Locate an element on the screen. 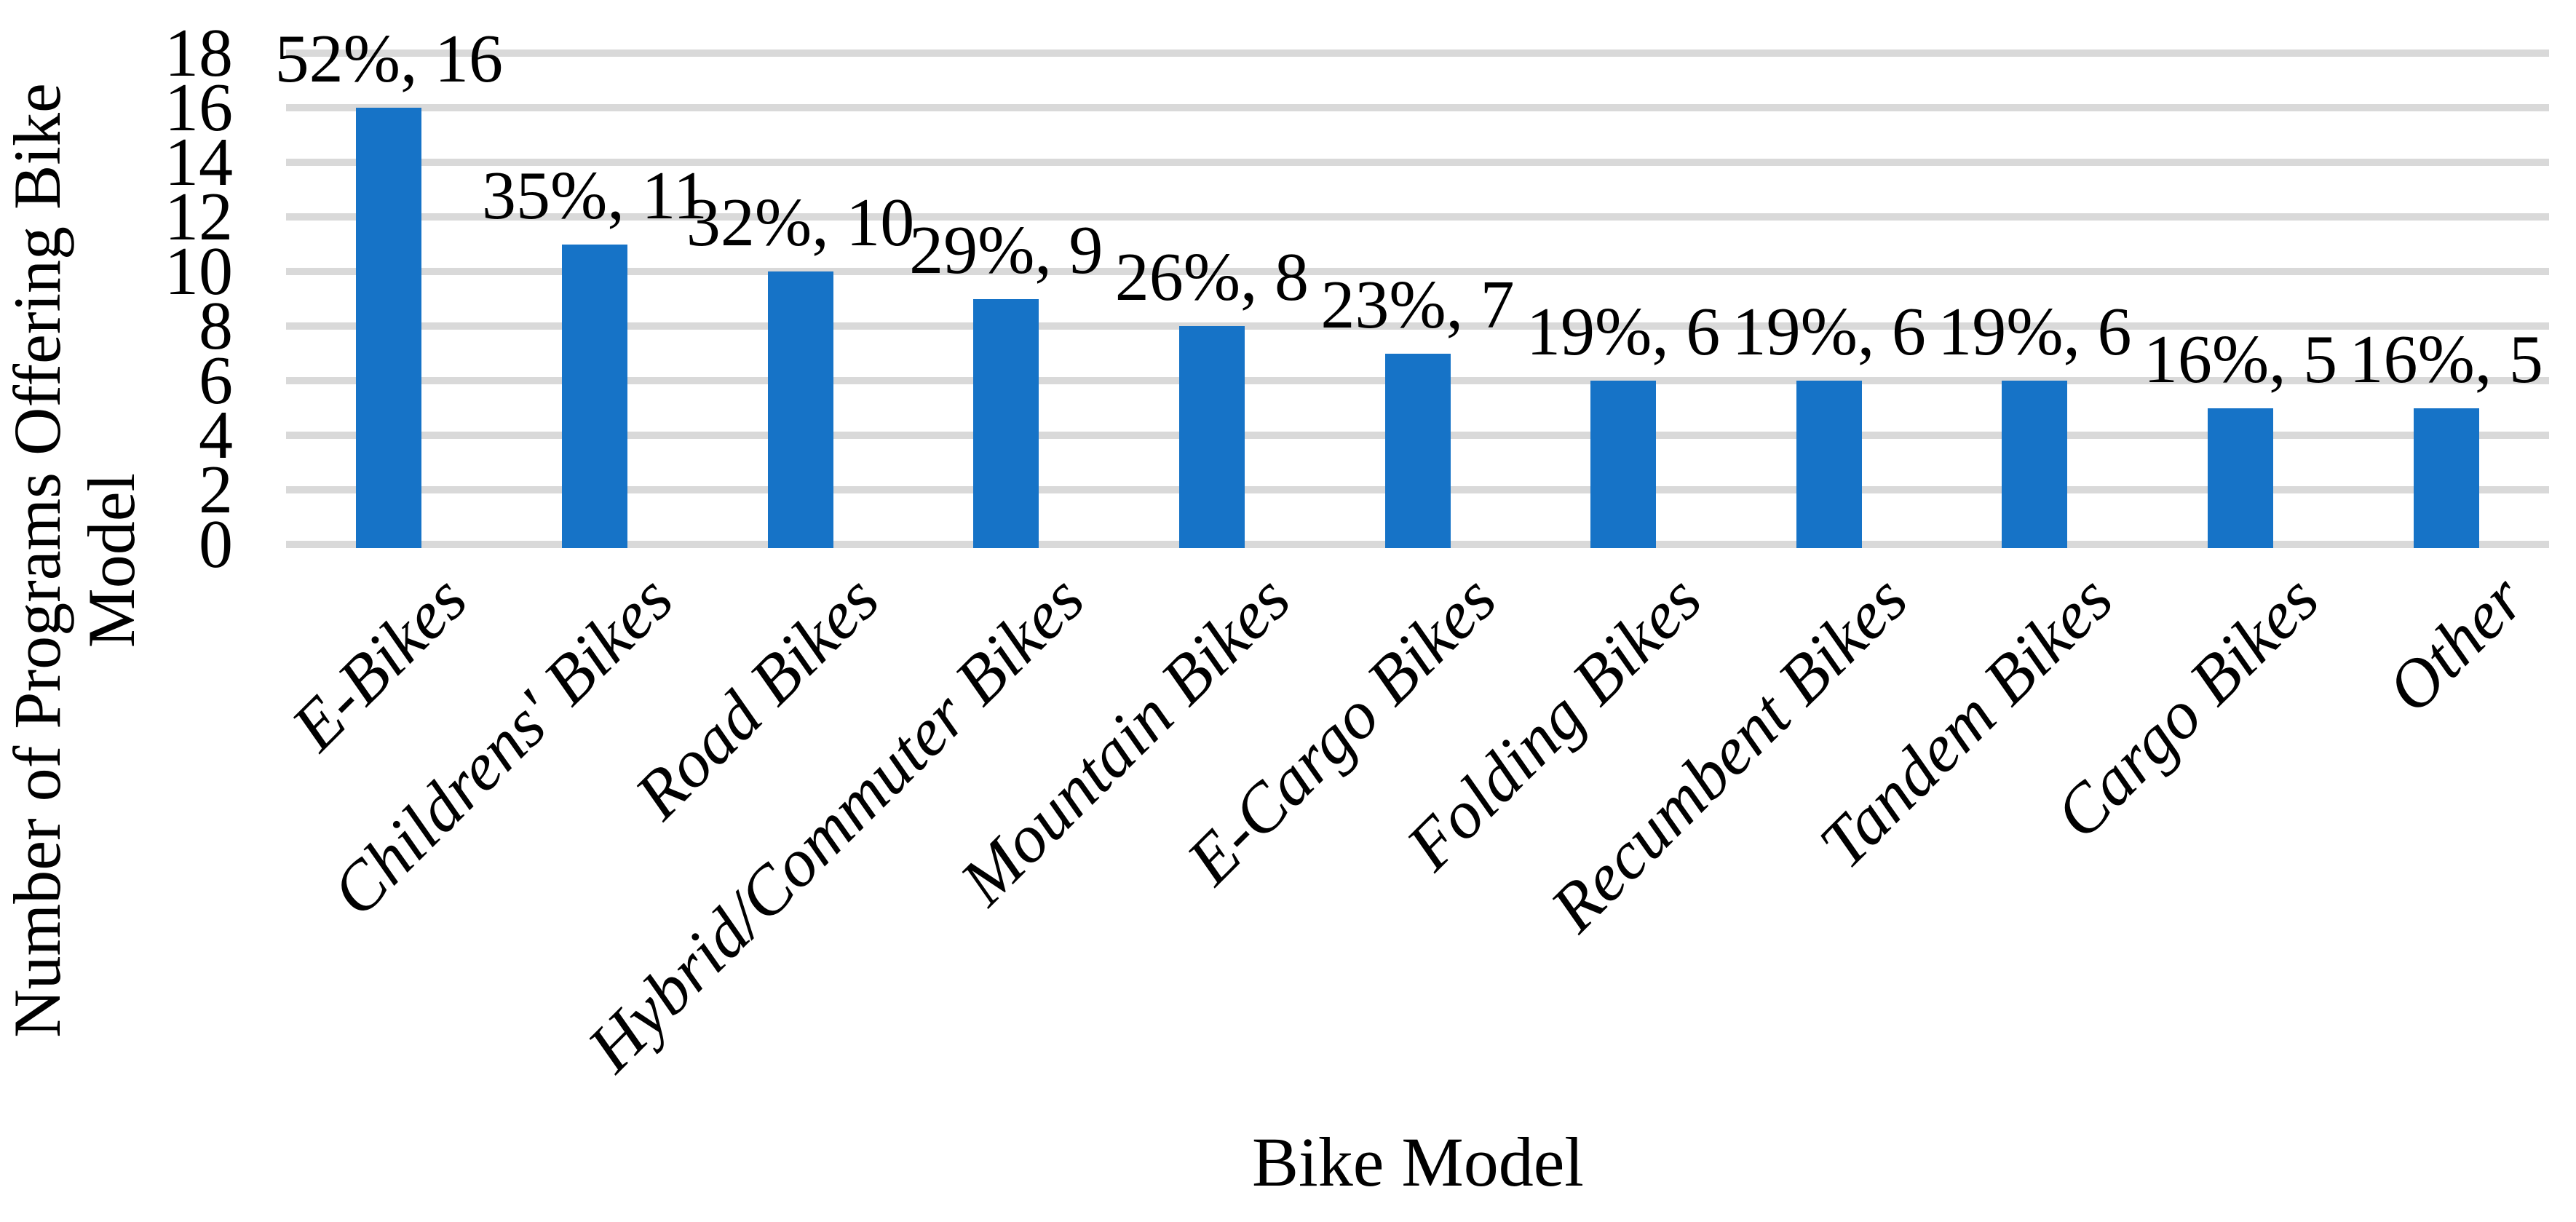 This screenshot has height=1222, width=2576. bar-data-label: 35%, 11 is located at coordinates (595, 195).